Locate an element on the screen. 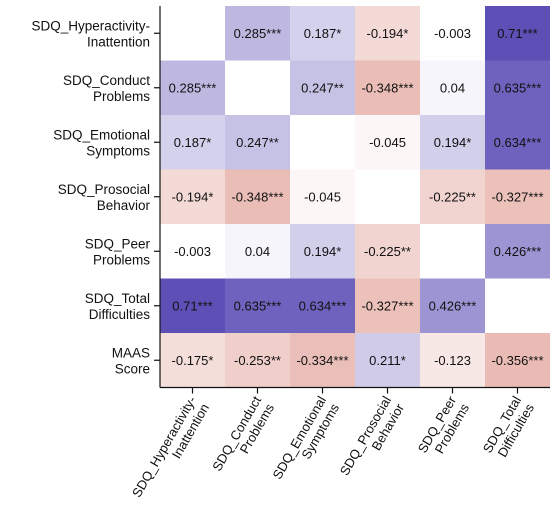 This screenshot has height=519, width=550. cell-value-label: -0.253** is located at coordinates (257, 360).